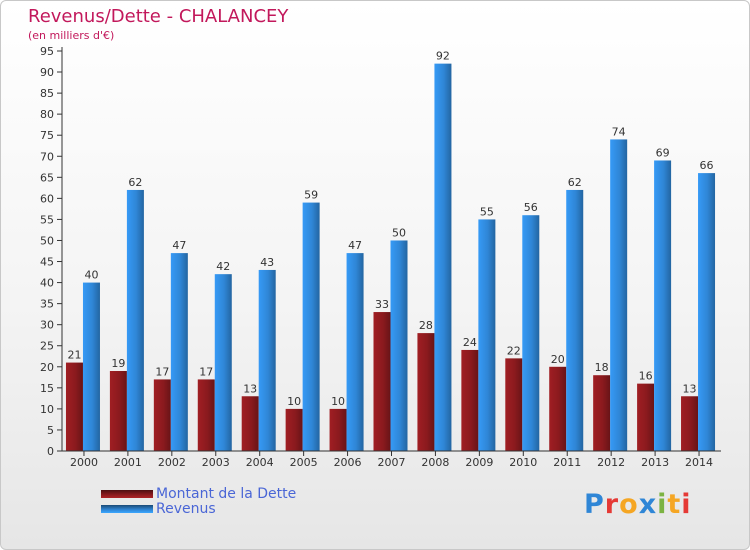 The height and width of the screenshot is (550, 750). Describe the element at coordinates (487, 211) in the screenshot. I see `data-label-revenus: 55` at that location.